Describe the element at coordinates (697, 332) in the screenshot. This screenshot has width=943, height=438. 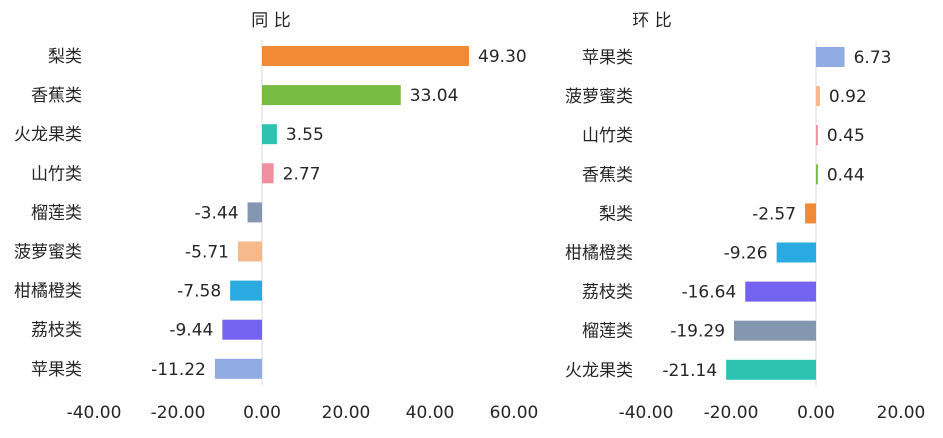
I see `mom-value-label: -19.29` at that location.